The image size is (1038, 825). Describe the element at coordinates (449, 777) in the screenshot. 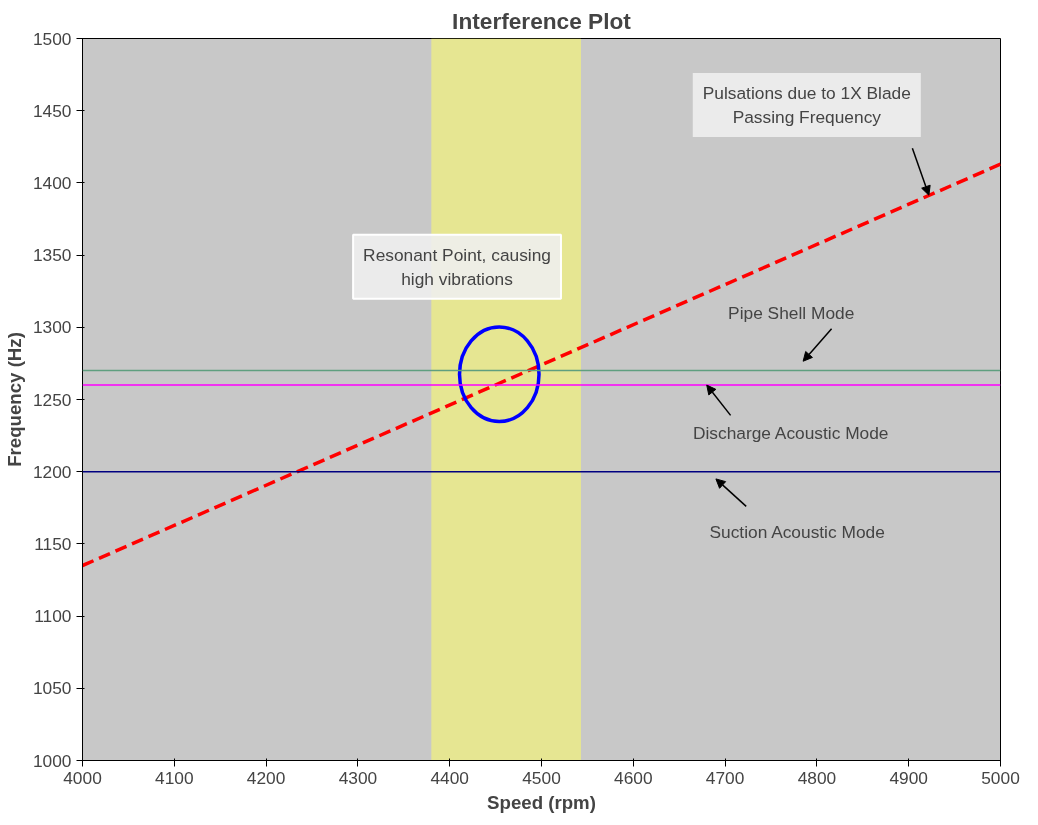

I see `x-tick-label: 4400` at that location.